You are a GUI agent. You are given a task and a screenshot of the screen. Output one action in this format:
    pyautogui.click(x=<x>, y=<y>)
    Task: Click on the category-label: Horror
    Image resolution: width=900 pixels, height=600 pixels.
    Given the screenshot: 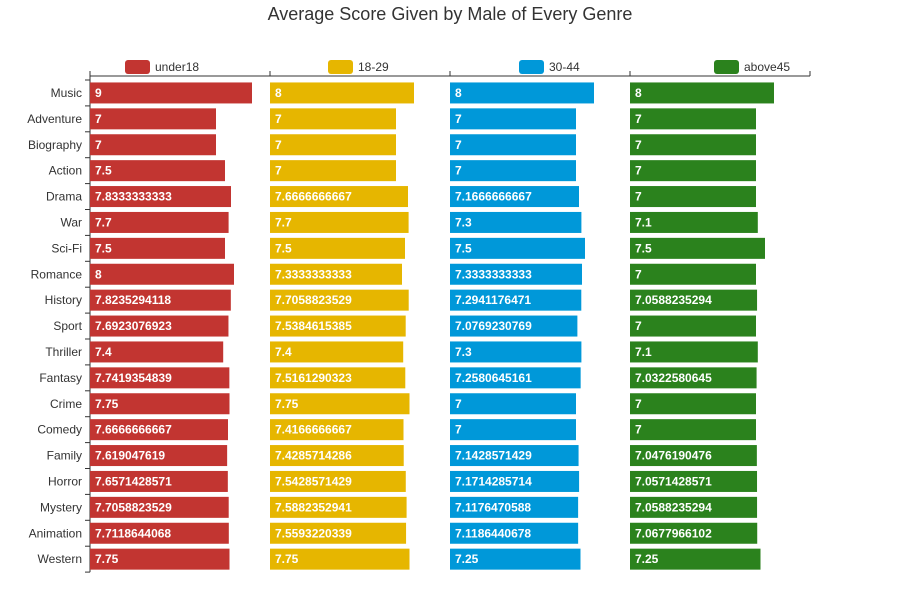 What is the action you would take?
    pyautogui.click(x=65, y=481)
    